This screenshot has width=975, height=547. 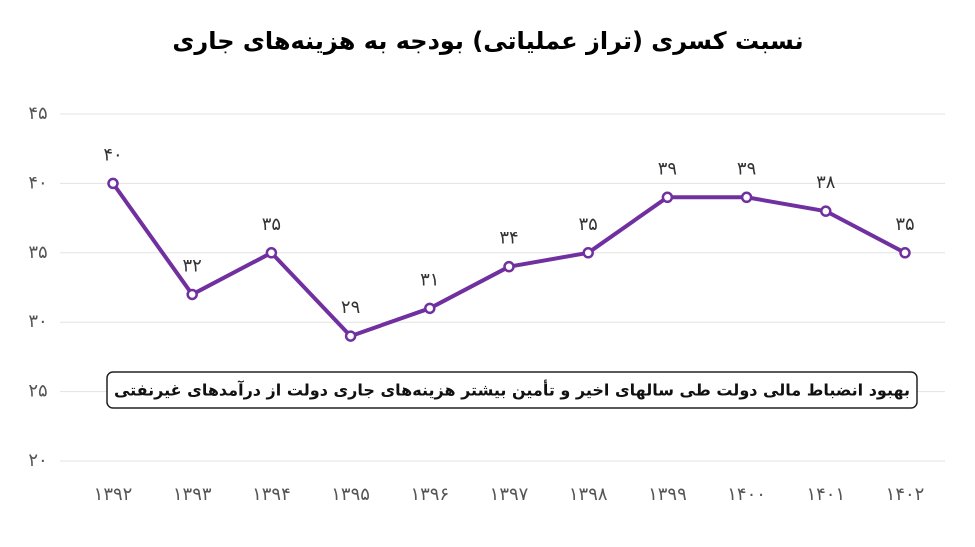 I want to click on data-label: ۳۲, so click(x=192, y=265).